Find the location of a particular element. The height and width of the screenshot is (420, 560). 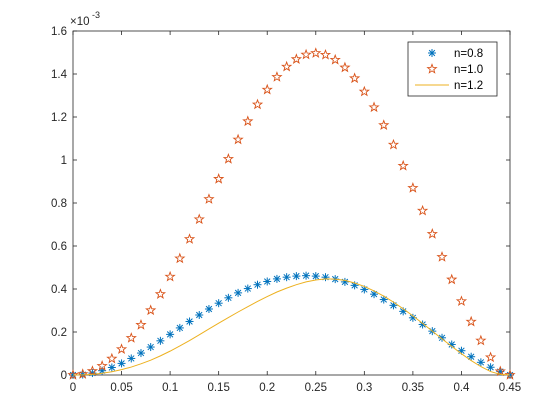

y-axis-exponent: ×10⁻³ is located at coordinates (85, 19).